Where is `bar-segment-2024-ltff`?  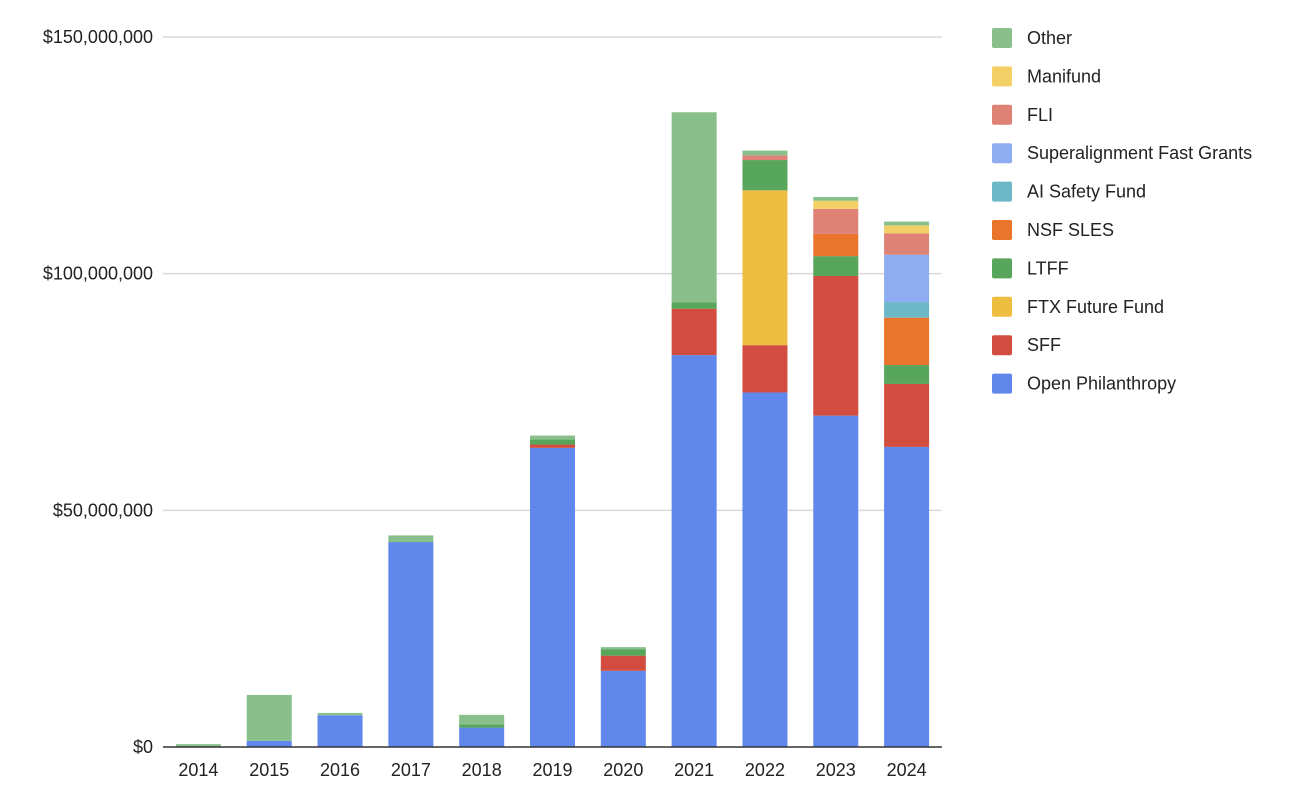
bar-segment-2024-ltff is located at coordinates (907, 374).